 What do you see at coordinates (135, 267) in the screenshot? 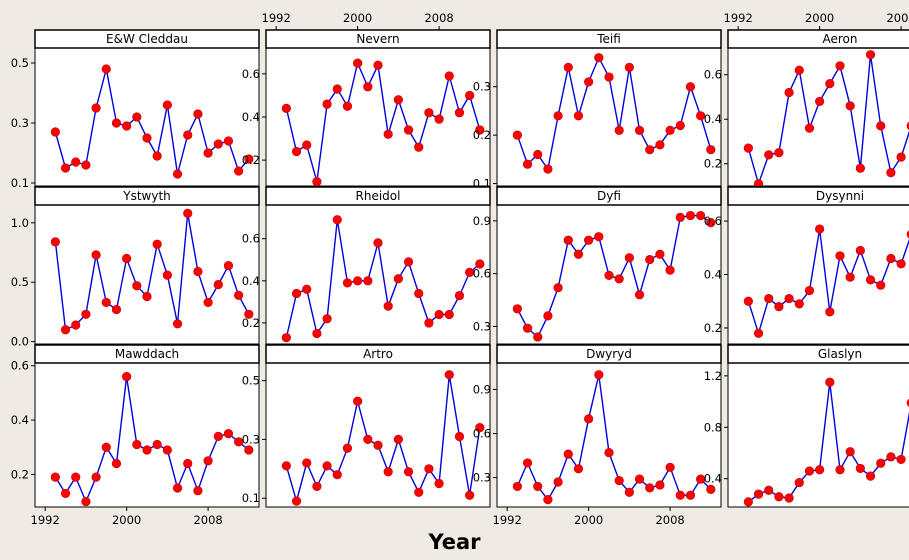
I see `panel-ystwyth: Ystwyth 0.0 0.5 1.0` at bounding box center [135, 267].